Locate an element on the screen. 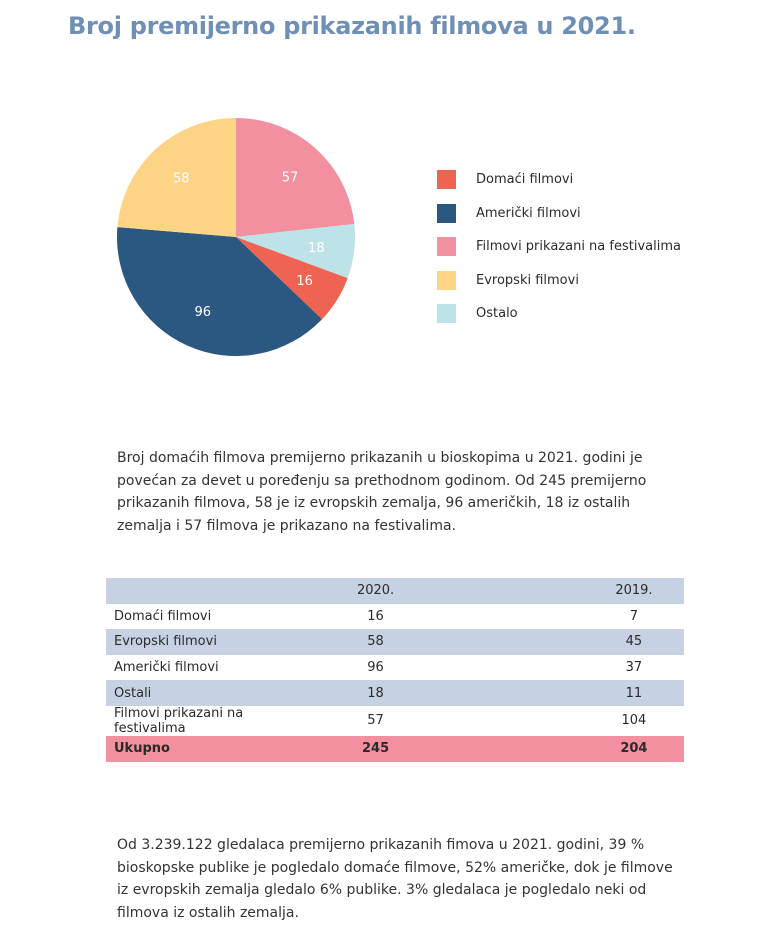 The height and width of the screenshot is (931, 768). cell-2019: 45 is located at coordinates (633, 642).